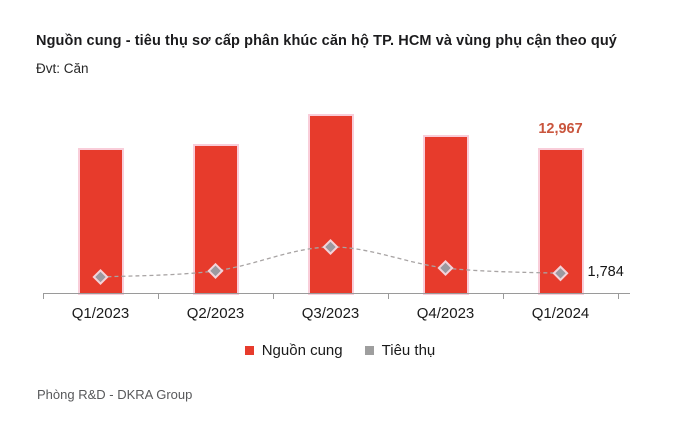 Image resolution: width=680 pixels, height=439 pixels. I want to click on legend-item-nguon-cung: Nguồn cung, so click(293, 350).